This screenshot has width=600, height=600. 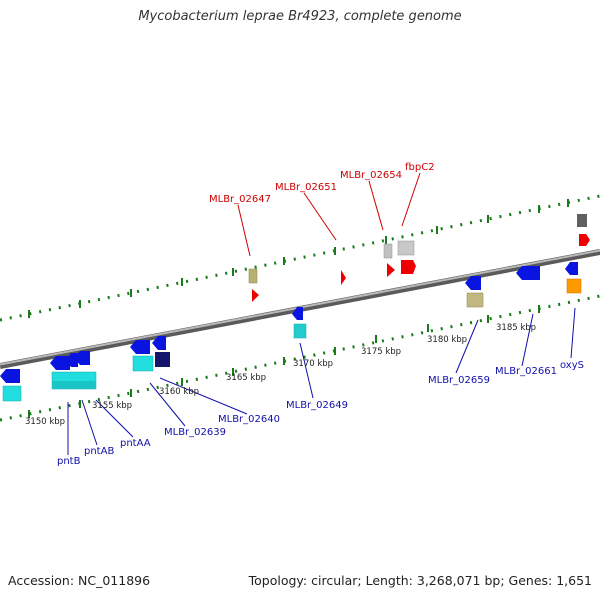 What do you see at coordinates (313, 364) in the screenshot?
I see `kbp-label: 3170 kbp` at bounding box center [313, 364].